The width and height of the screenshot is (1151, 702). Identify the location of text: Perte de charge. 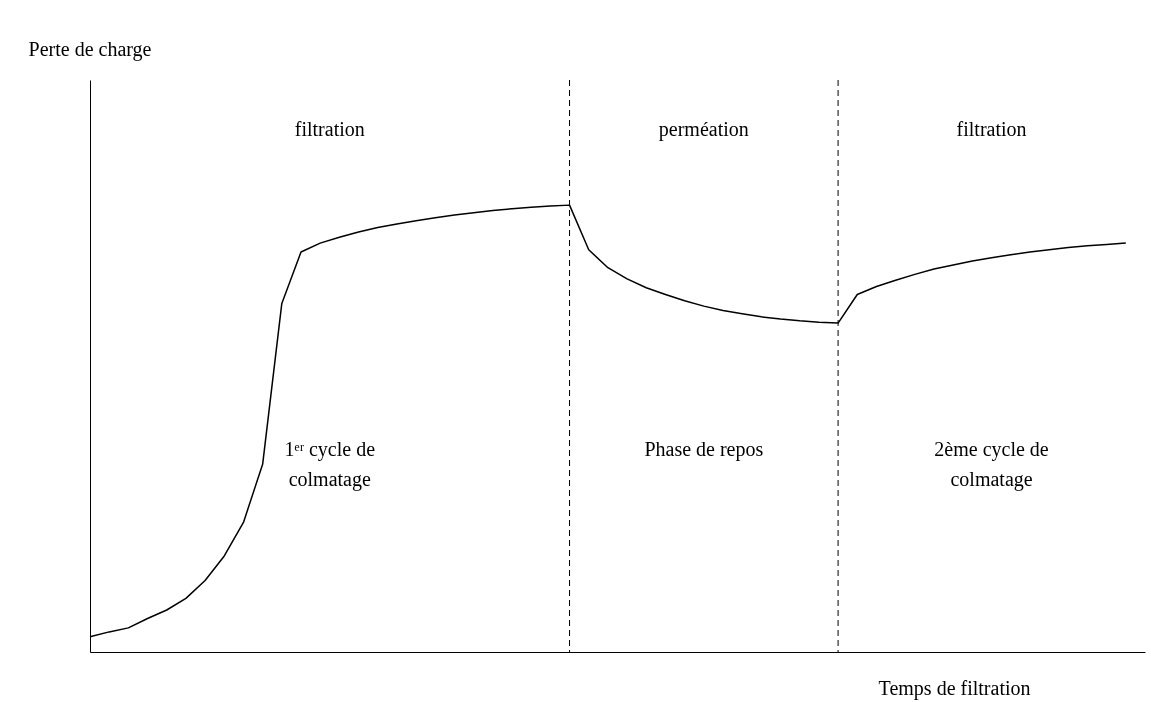
(90, 49).